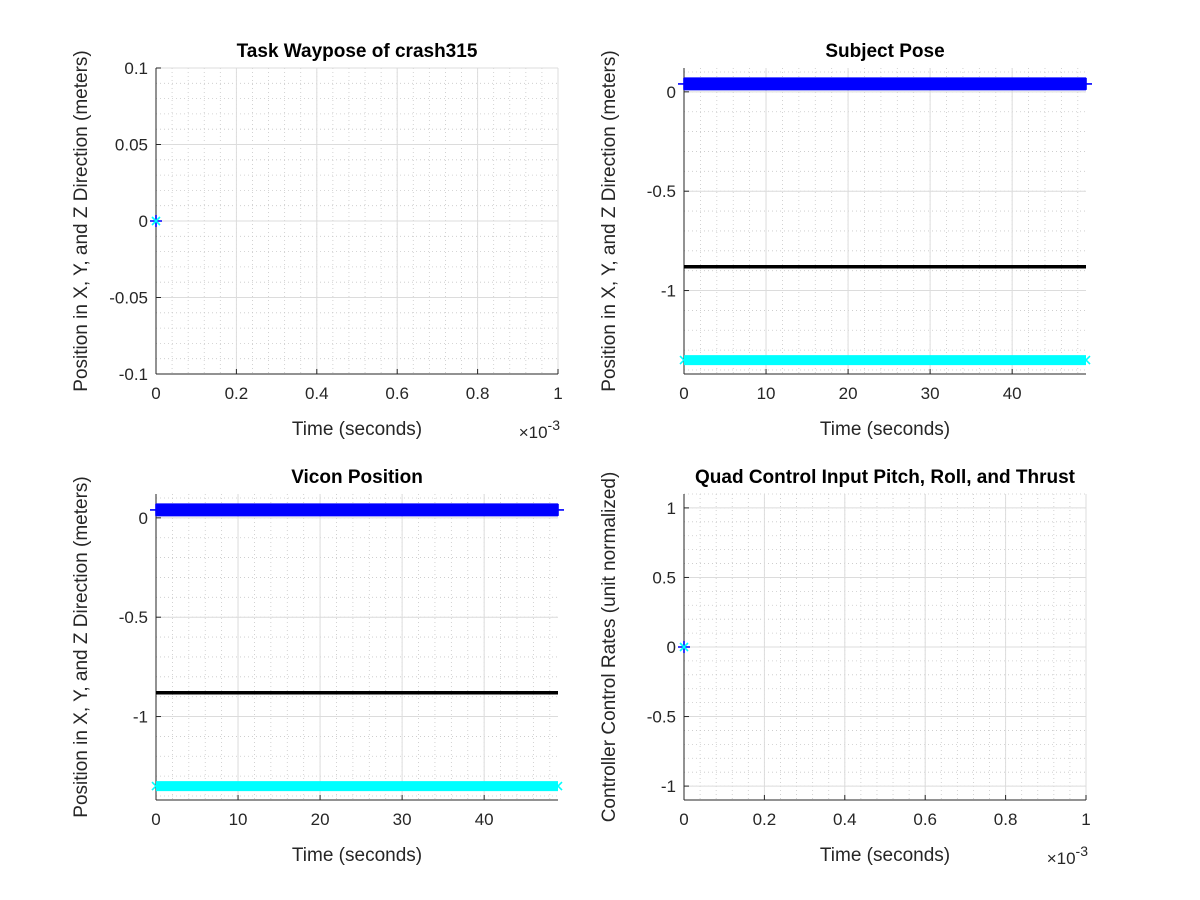 The image size is (1200, 900). Describe the element at coordinates (664, 577) in the screenshot. I see `y-tick-label: 0.5` at that location.